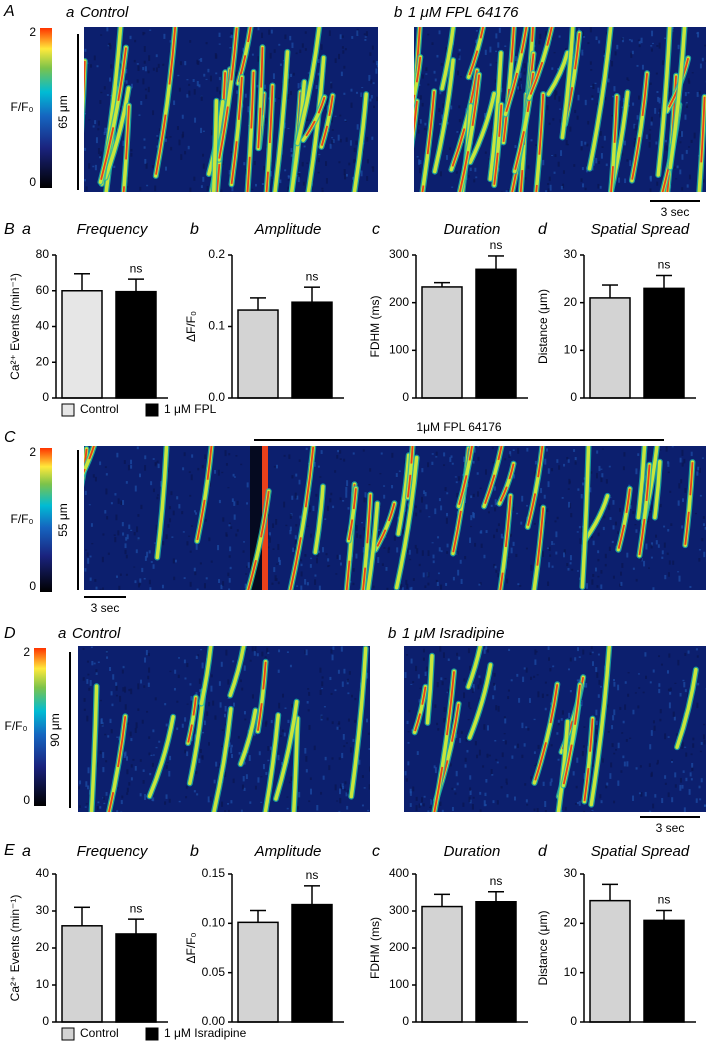 Image resolution: width=712 pixels, height=1044 pixels. I want to click on colorbar-tick-label: 0, so click(32, 586).